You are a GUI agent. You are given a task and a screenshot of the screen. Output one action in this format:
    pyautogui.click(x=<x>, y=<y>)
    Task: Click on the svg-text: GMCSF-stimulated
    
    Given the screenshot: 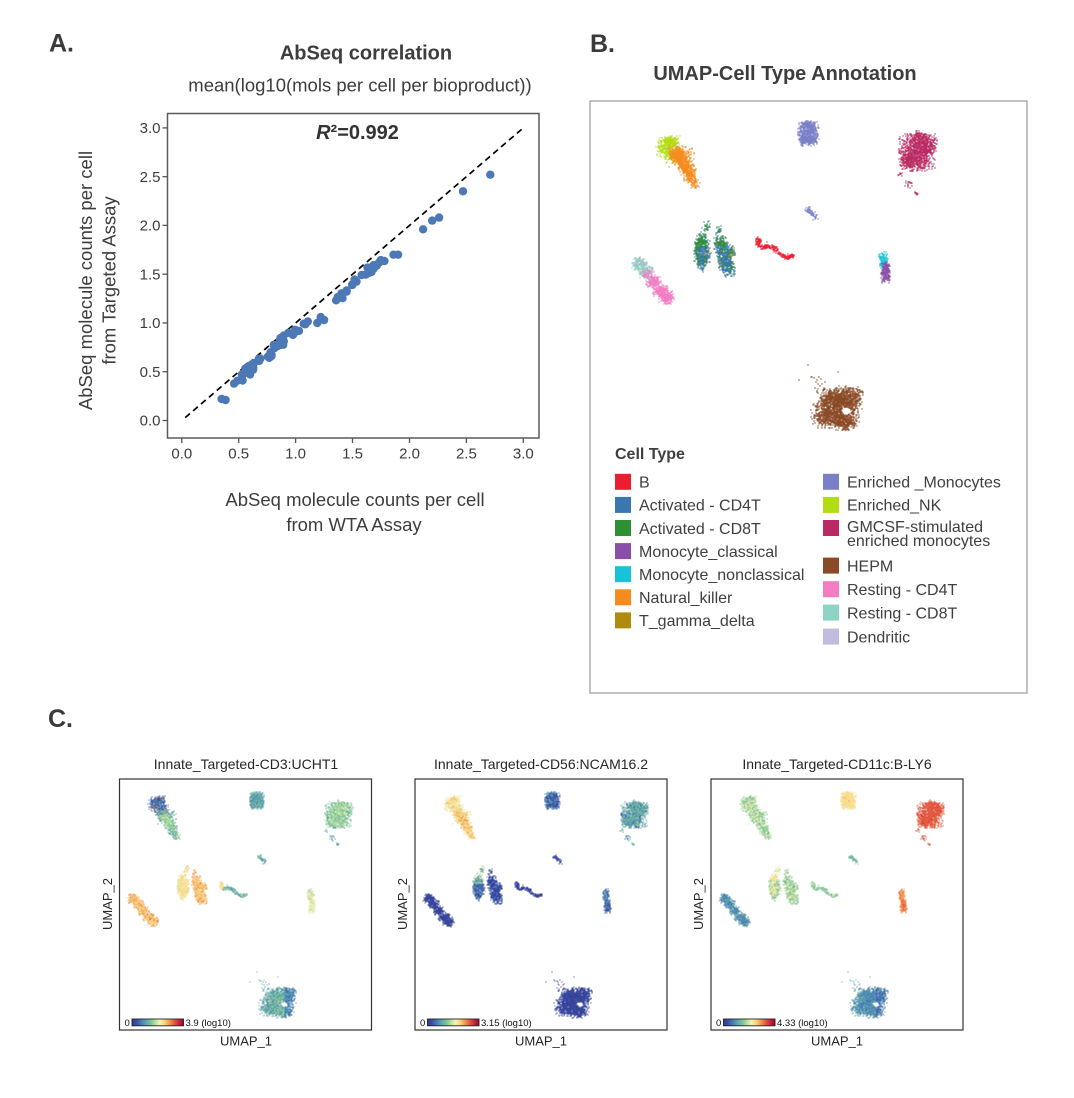 What is the action you would take?
    pyautogui.click(x=915, y=527)
    